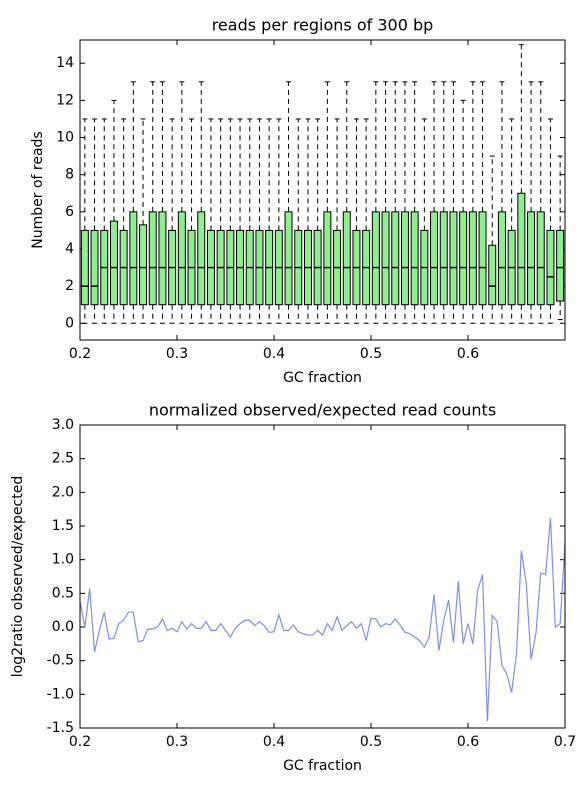 The image size is (585, 787). What do you see at coordinates (60, 661) in the screenshot?
I see `y-tick-label: -0.5` at bounding box center [60, 661].